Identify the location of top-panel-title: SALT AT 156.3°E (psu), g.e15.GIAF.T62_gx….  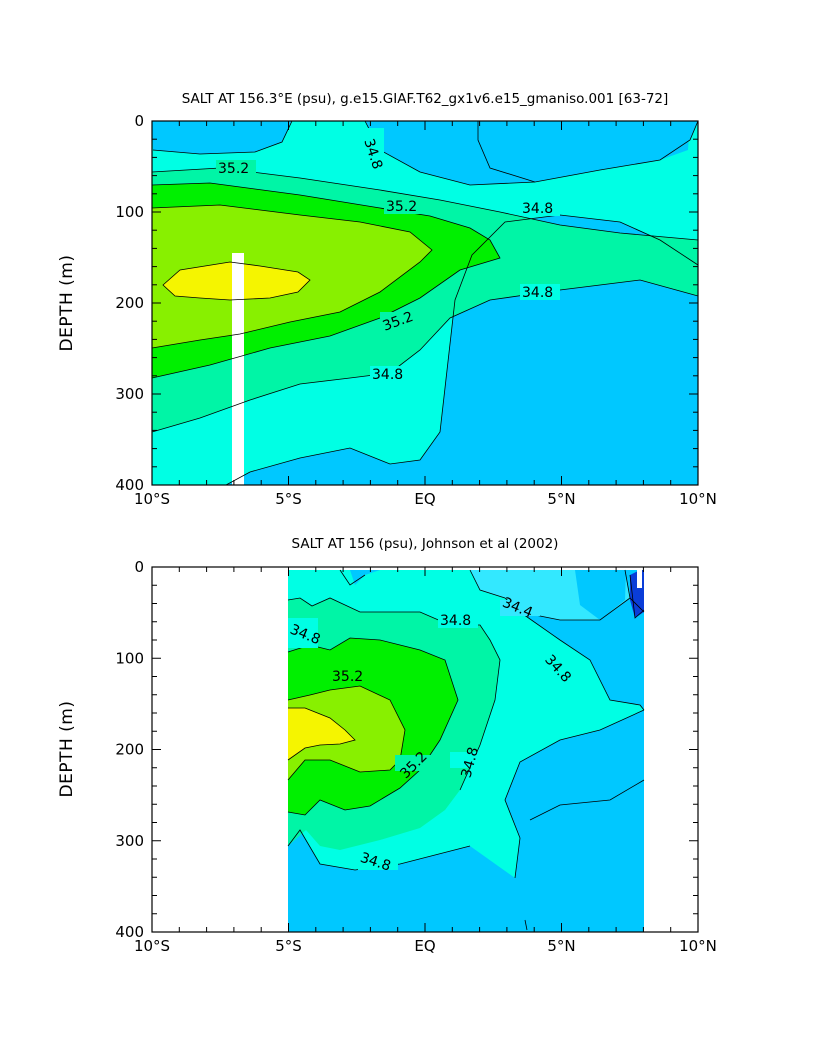
(425, 99).